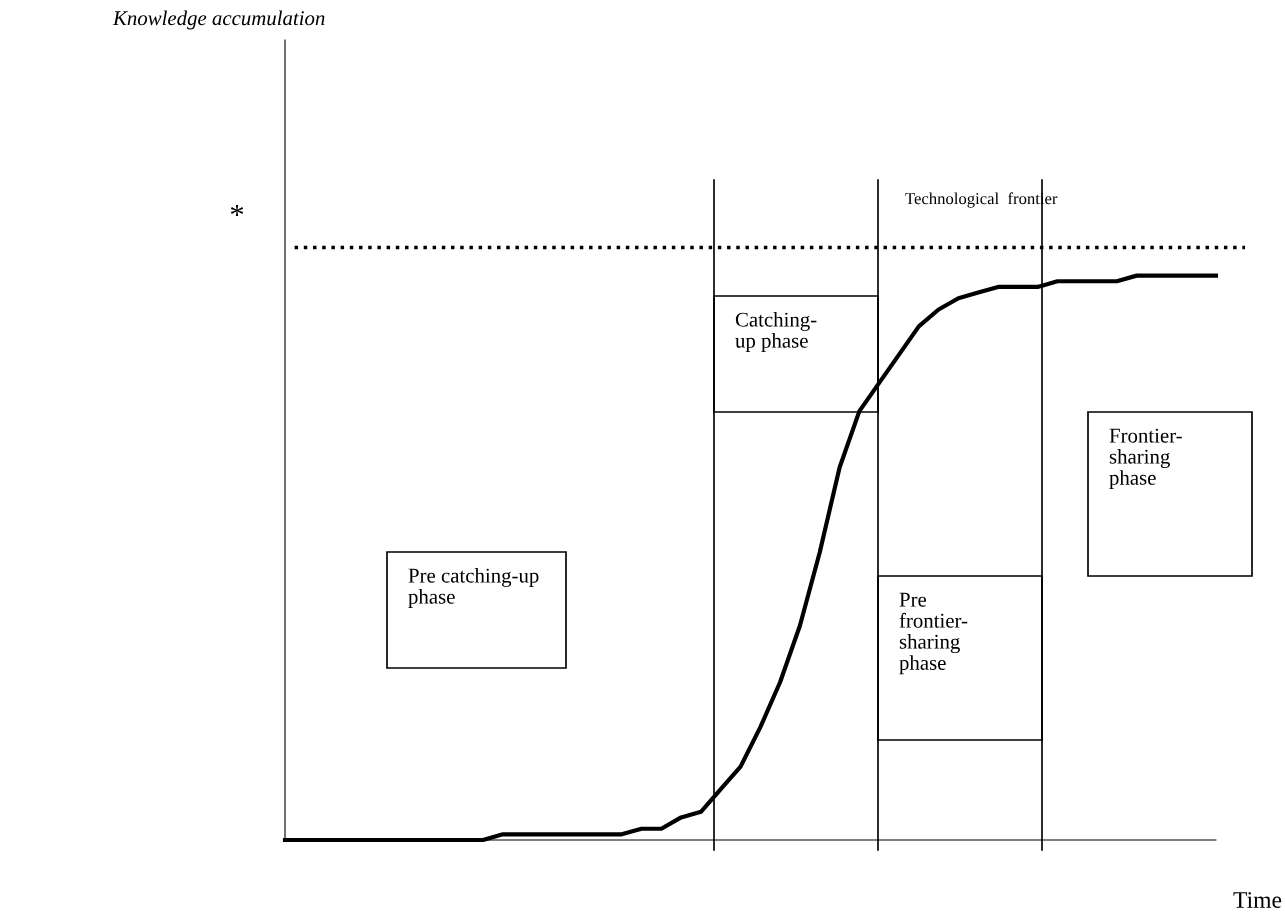 This screenshot has height=924, width=1285. I want to click on x-axis-title: Time, so click(1257, 900).